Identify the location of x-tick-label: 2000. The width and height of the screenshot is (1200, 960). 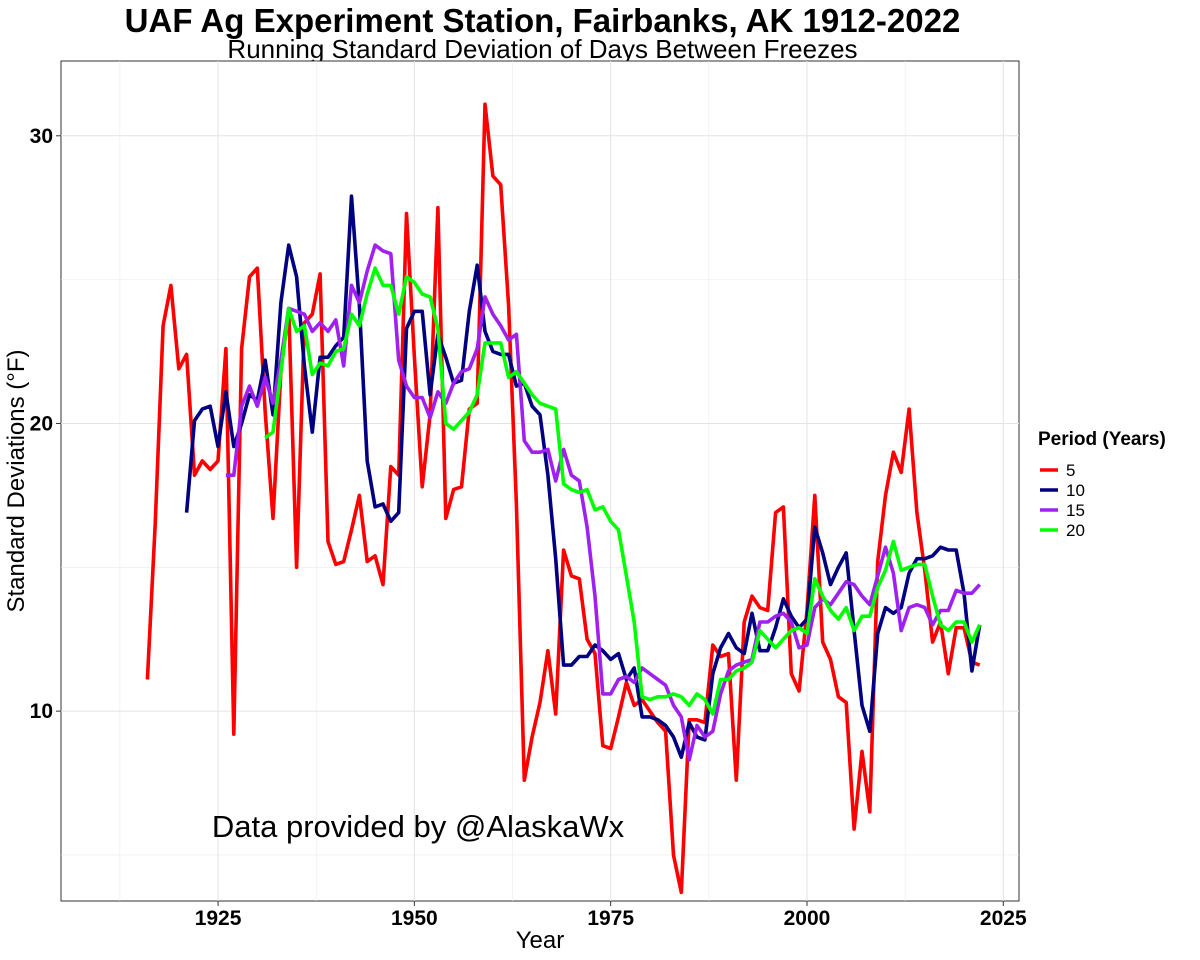
(807, 918).